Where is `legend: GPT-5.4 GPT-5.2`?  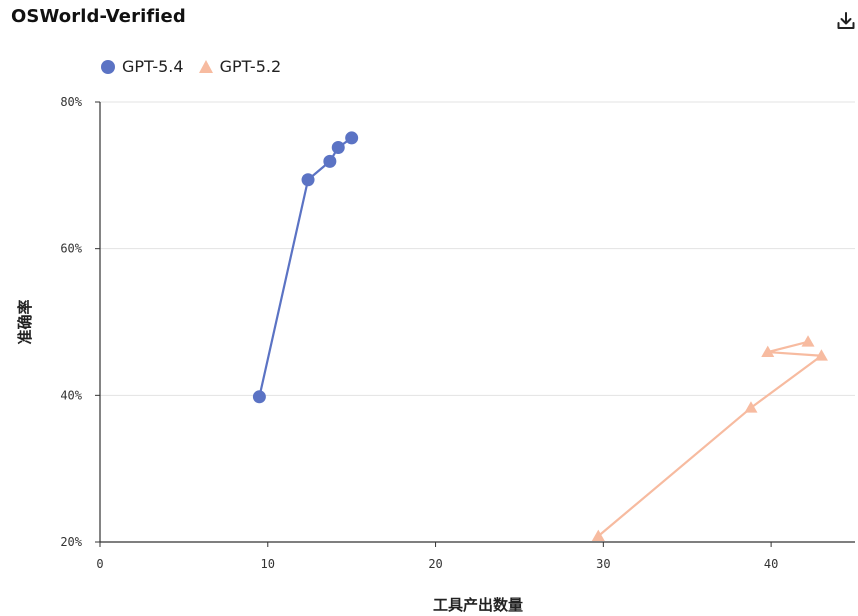 legend: GPT-5.4 GPT-5.2 is located at coordinates (194, 66).